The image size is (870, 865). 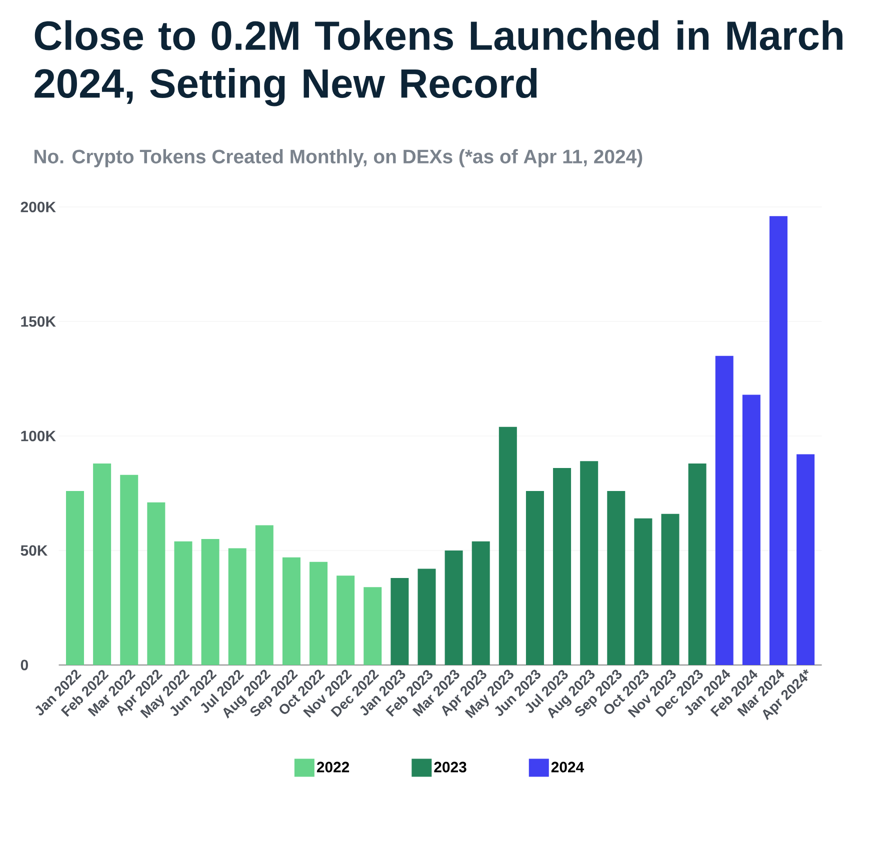 I want to click on legend-label: 2024, so click(x=567, y=767).